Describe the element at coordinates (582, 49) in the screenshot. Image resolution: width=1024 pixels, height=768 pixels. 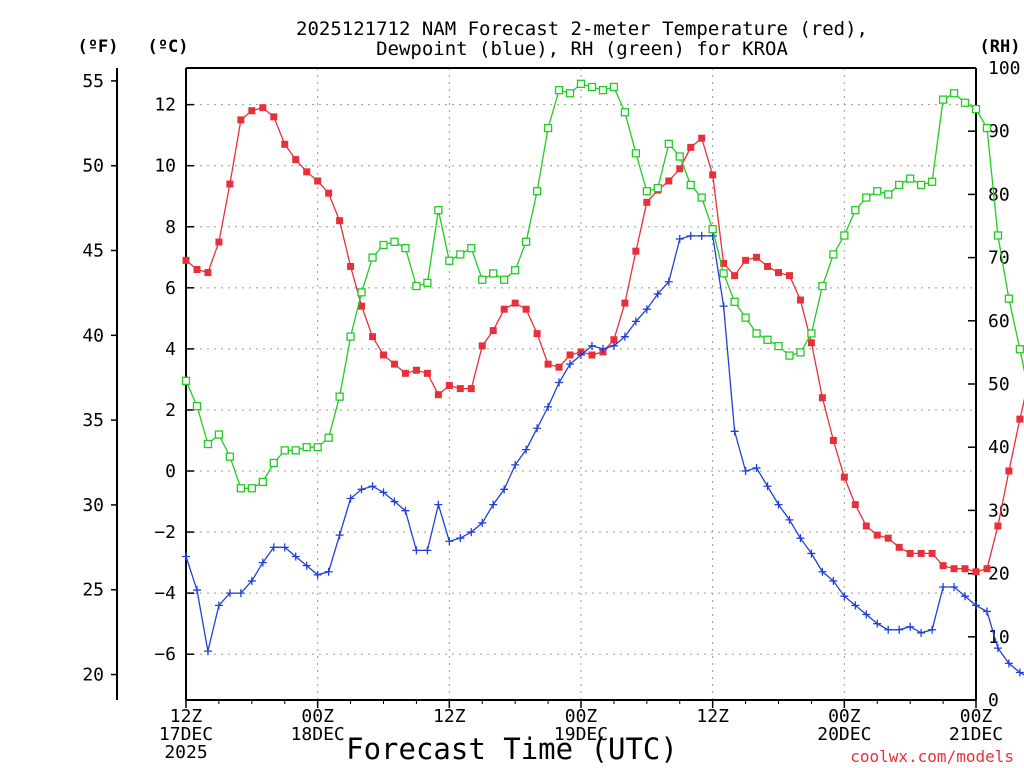
I see `chart-title-line-2: Dewpoint (blue), RH (green) for KROA` at that location.